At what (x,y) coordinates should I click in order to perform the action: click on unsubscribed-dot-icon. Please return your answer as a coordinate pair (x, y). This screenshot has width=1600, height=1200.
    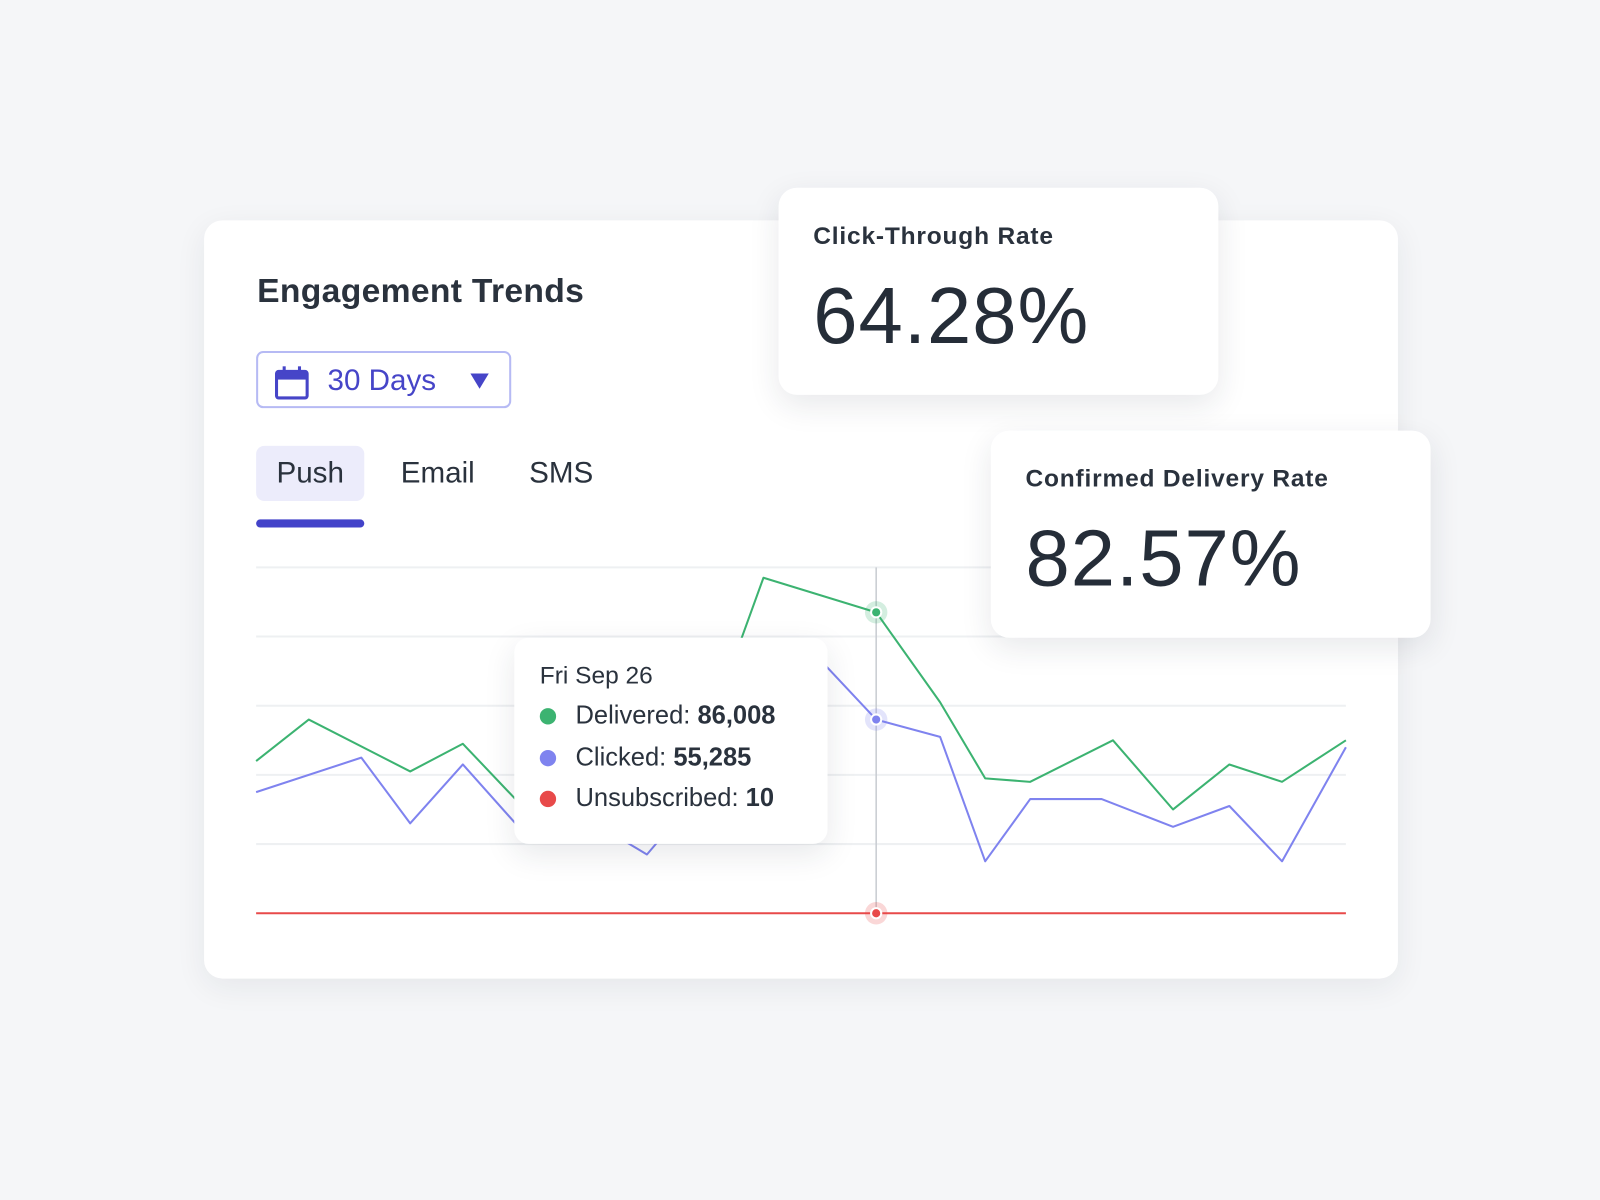
    Looking at the image, I should click on (548, 799).